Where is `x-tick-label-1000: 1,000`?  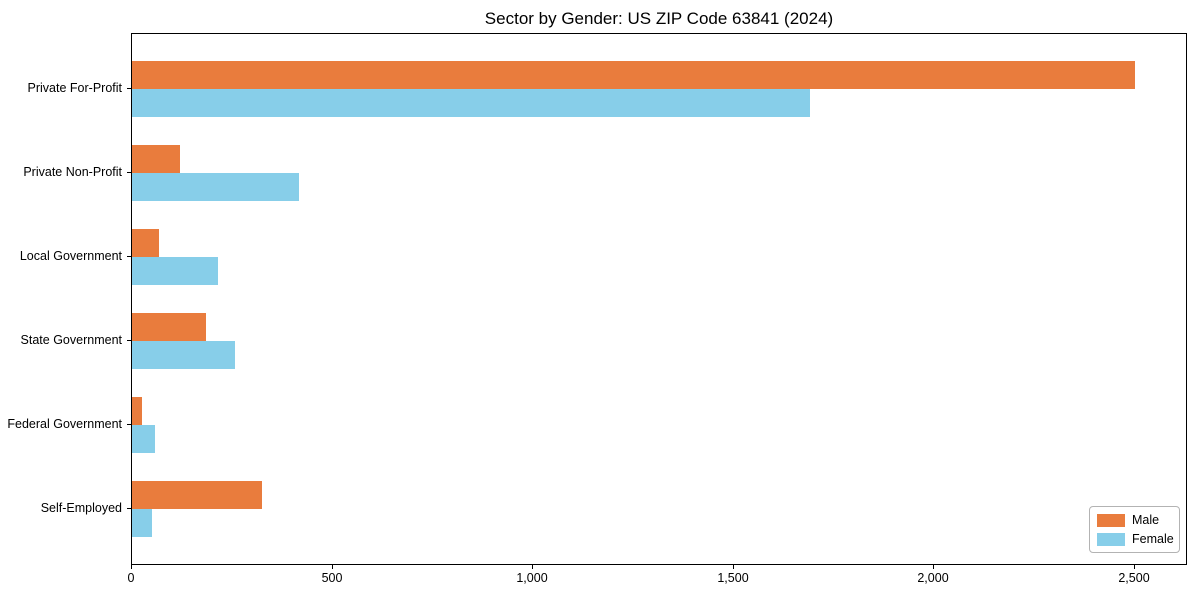
x-tick-label-1000: 1,000 is located at coordinates (532, 578).